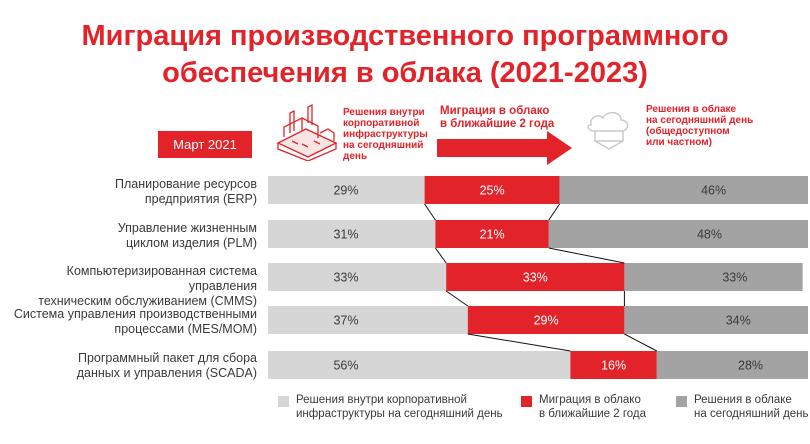 This screenshot has height=444, width=810. I want to click on legend-swatch-migration, so click(526, 401).